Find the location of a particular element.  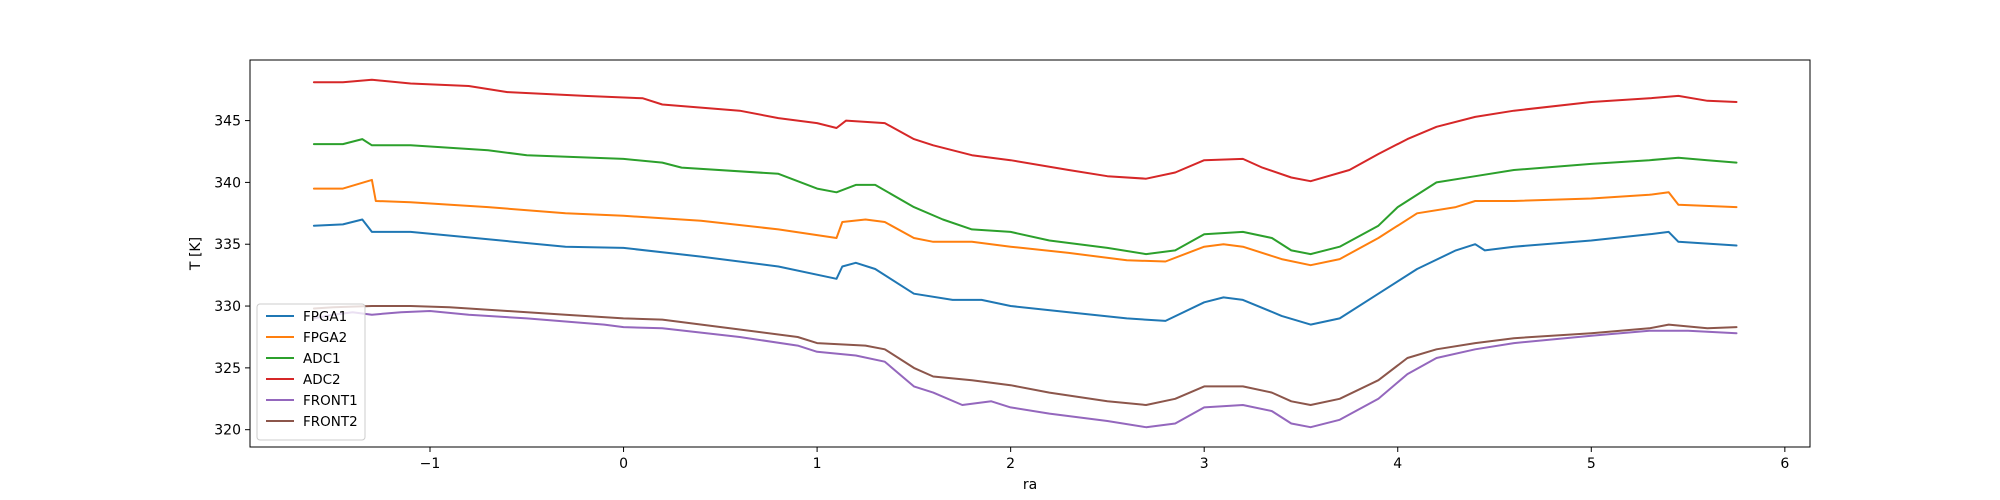

x-tick-label: −1 is located at coordinates (430, 464).